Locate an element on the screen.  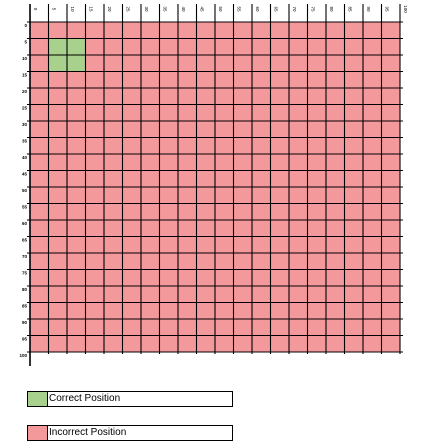
y-tick-label: 45 is located at coordinates (25, 174).